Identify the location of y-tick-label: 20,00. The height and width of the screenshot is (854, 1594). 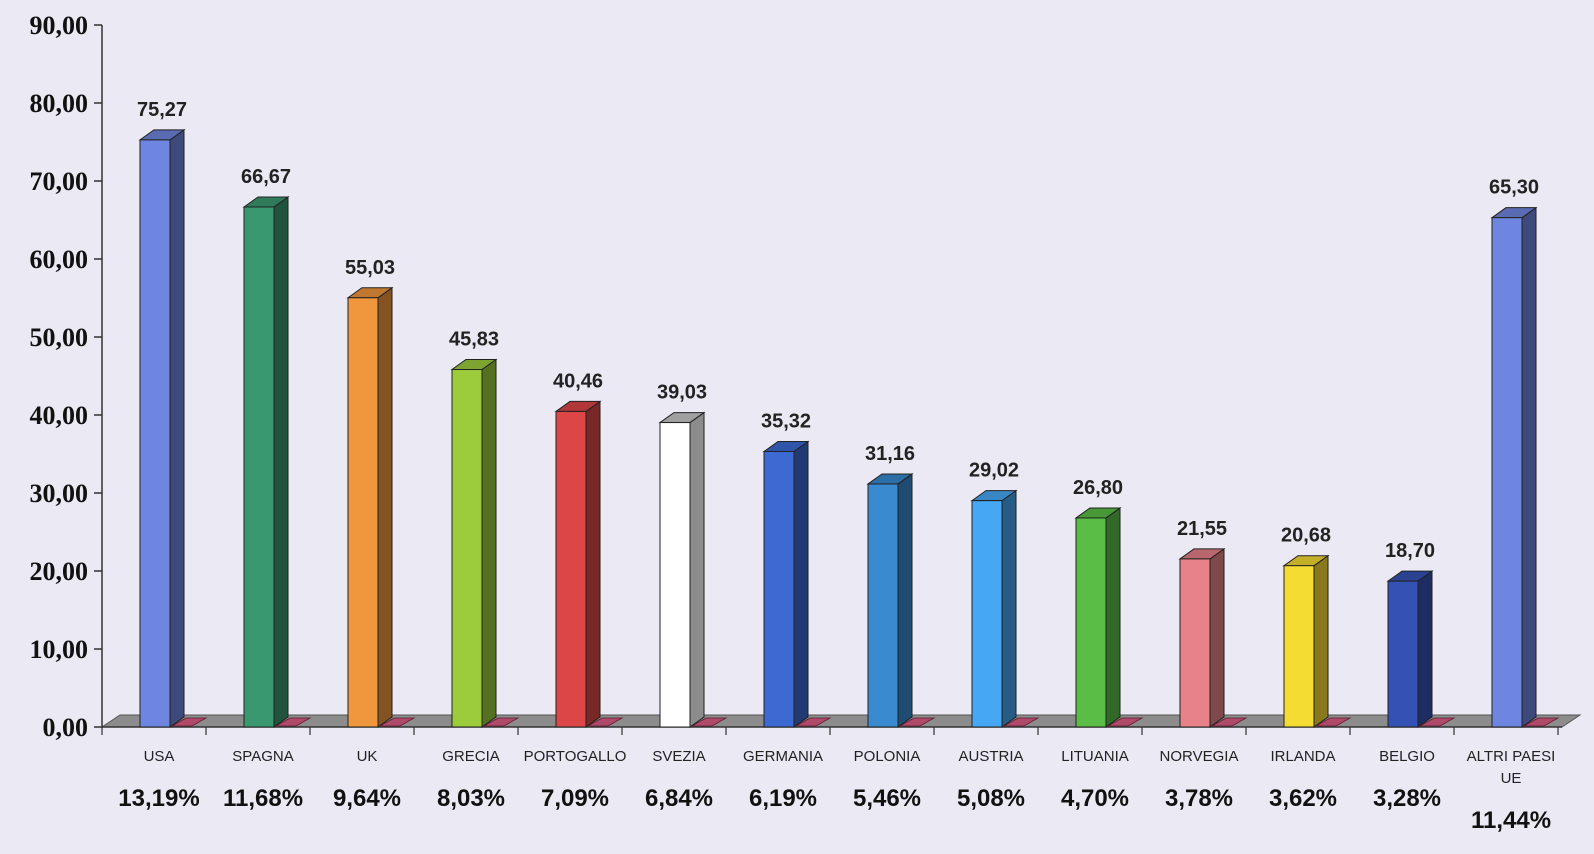
(59, 571).